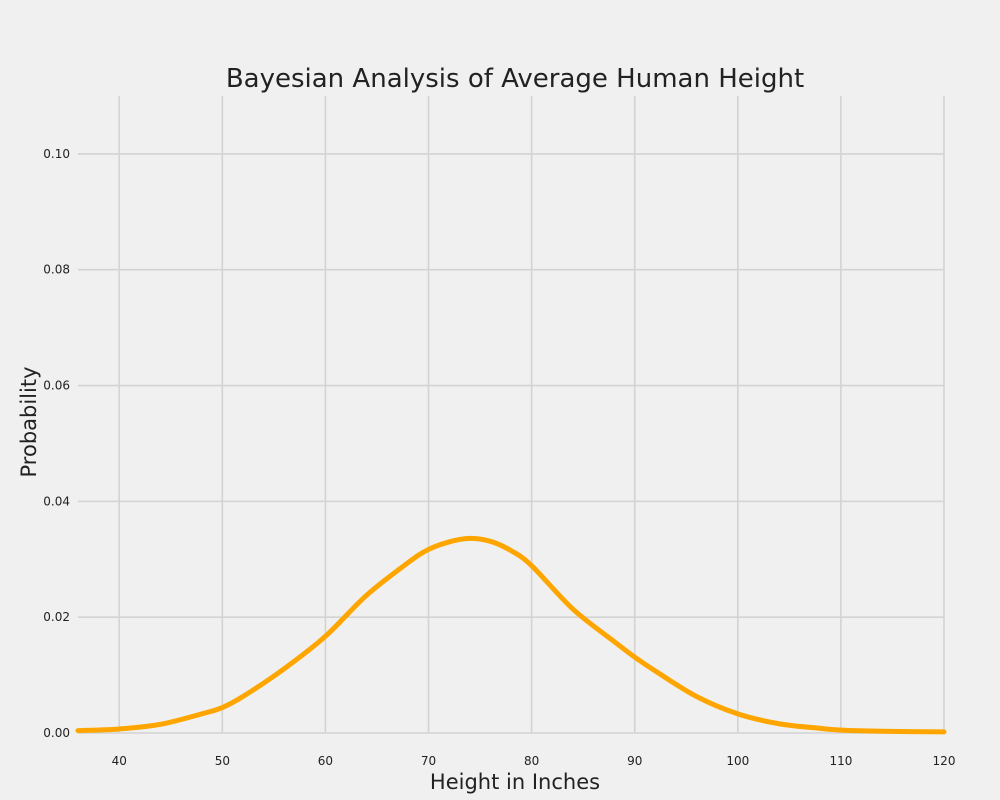 Image resolution: width=1000 pixels, height=800 pixels. I want to click on x-tick-label: 120, so click(944, 761).